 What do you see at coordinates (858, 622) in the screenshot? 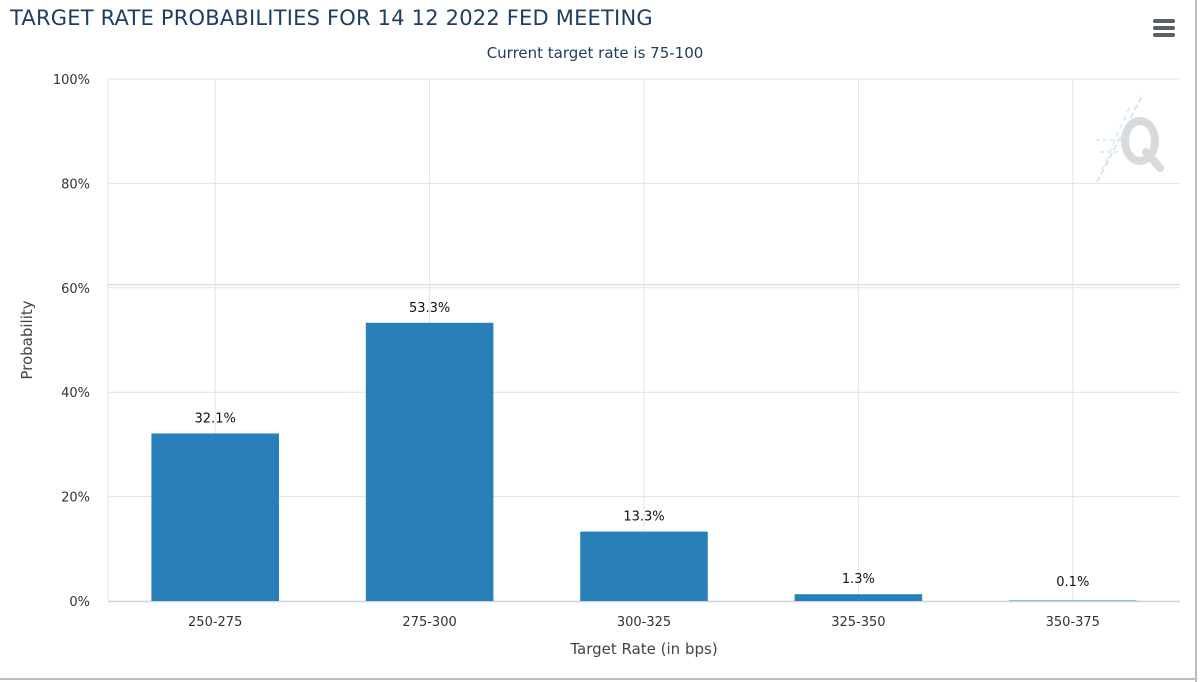
I see `x-tick-label: 325-350` at bounding box center [858, 622].